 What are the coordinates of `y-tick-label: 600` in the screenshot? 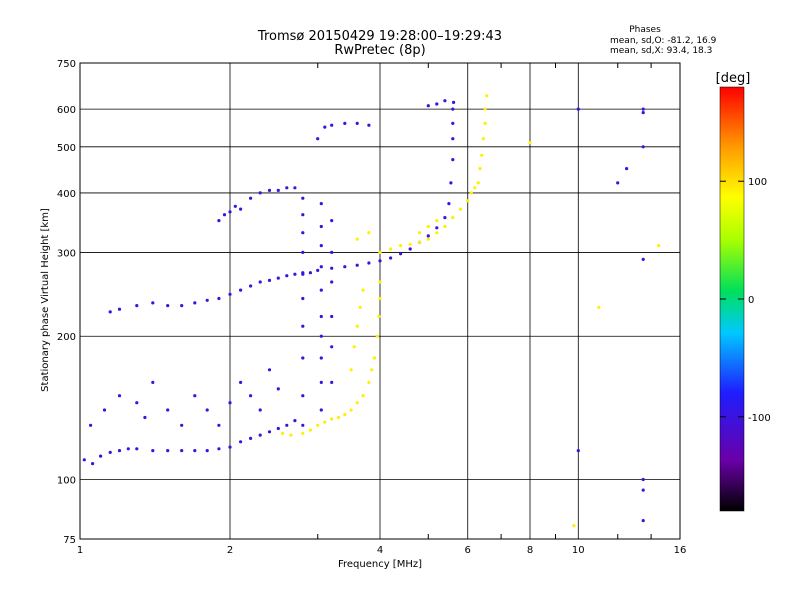 It's located at (66, 110).